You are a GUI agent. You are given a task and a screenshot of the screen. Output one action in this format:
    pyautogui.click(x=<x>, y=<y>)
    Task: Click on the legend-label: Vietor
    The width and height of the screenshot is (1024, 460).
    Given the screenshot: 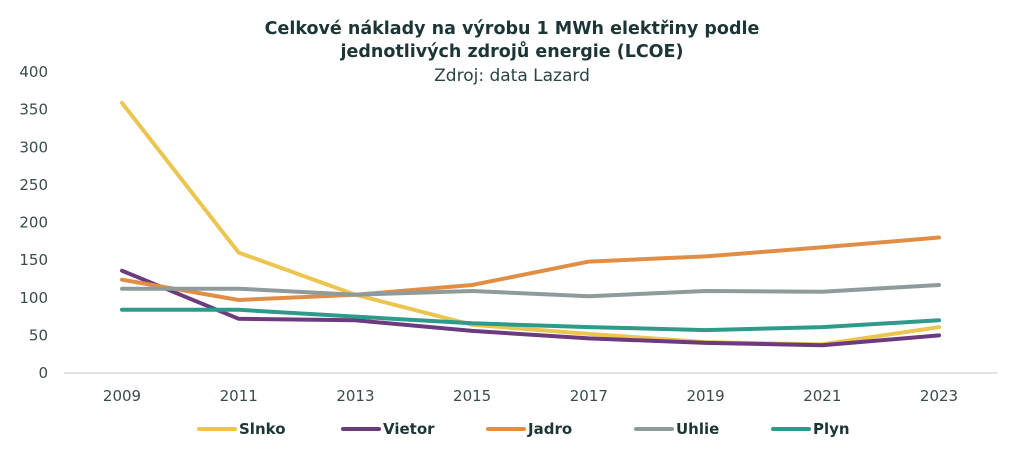 What is the action you would take?
    pyautogui.click(x=409, y=429)
    